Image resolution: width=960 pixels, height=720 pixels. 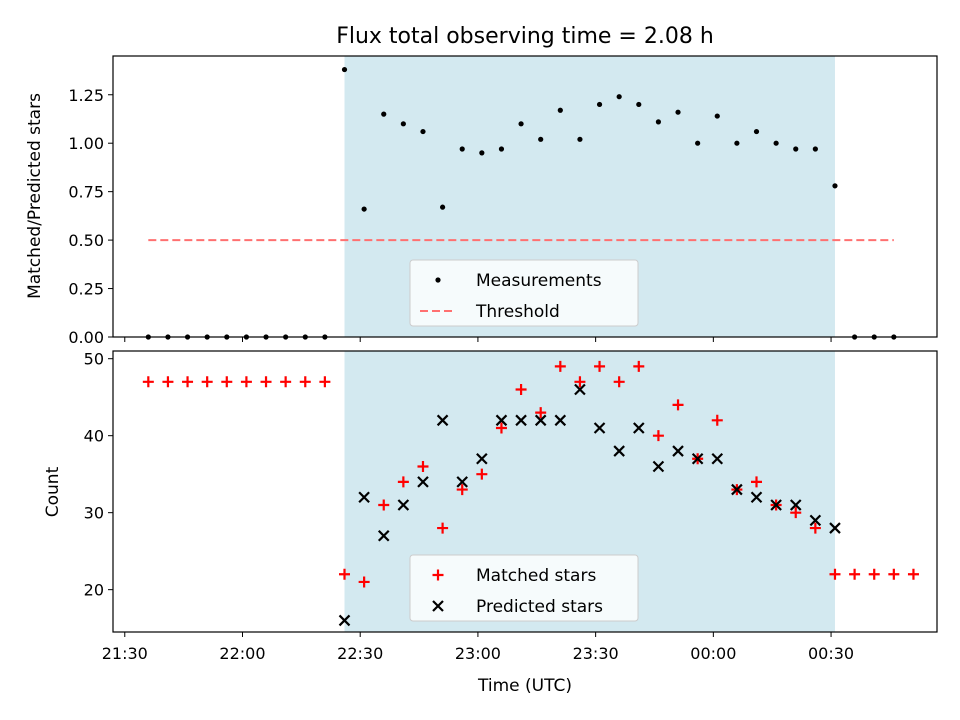 I want to click on top-legend-label: Threshold, so click(x=517, y=312).